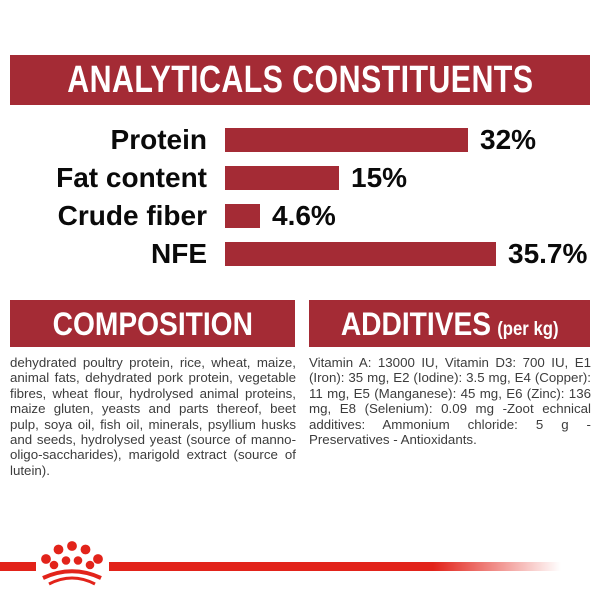 The image size is (600, 600). I want to click on chart-category-label: Crude fiber, so click(132, 215).